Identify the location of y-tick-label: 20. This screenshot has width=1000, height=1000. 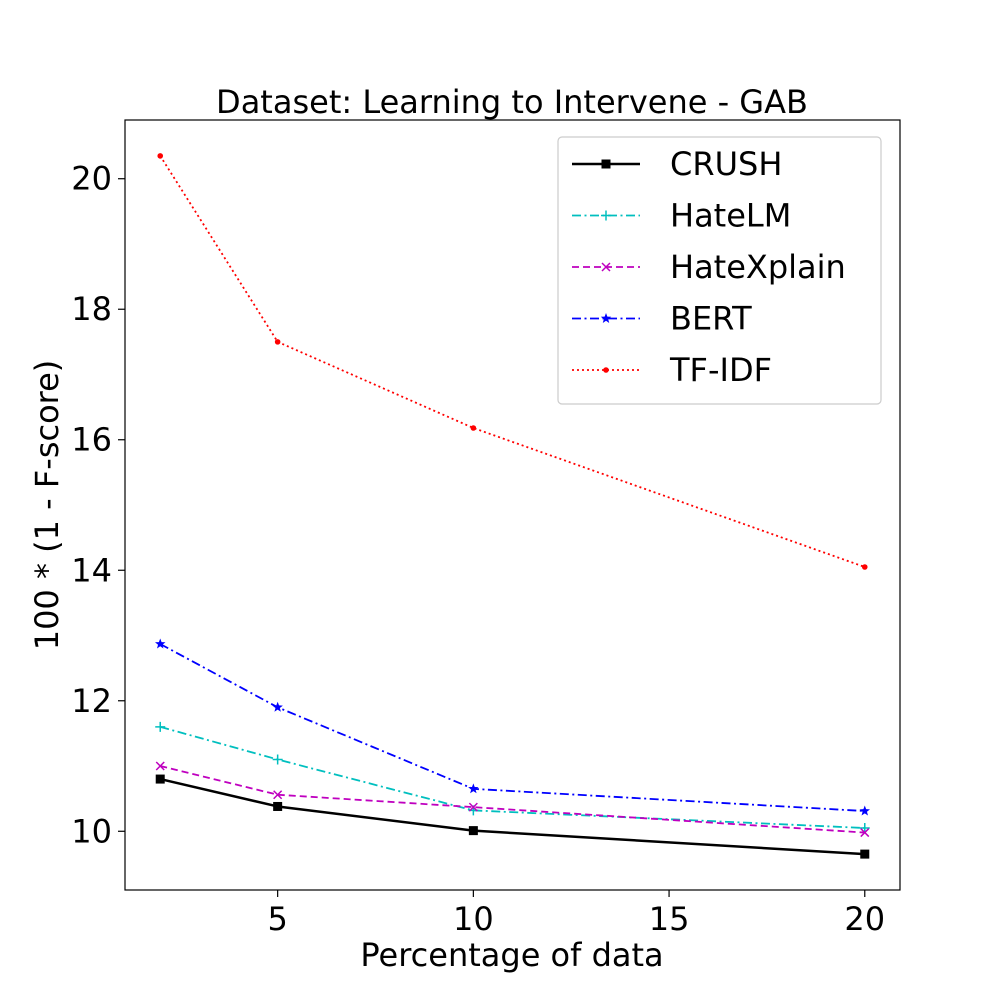
(91, 179).